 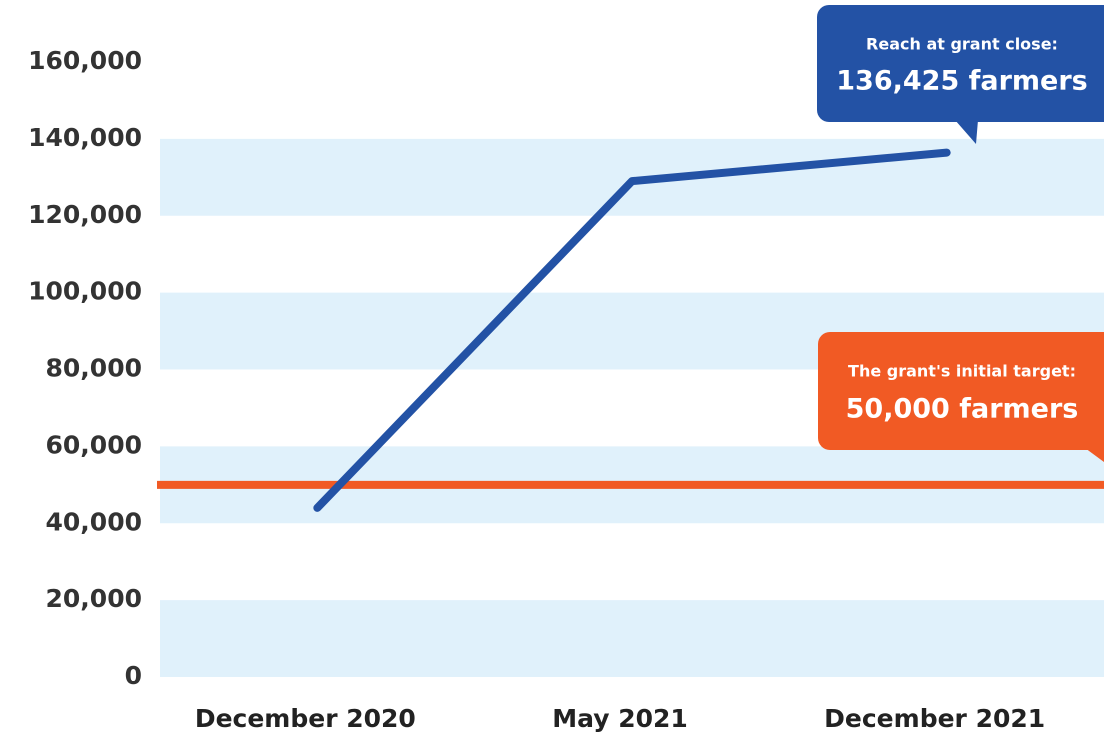 I want to click on x-tick-label: December 2021, so click(x=934, y=718).